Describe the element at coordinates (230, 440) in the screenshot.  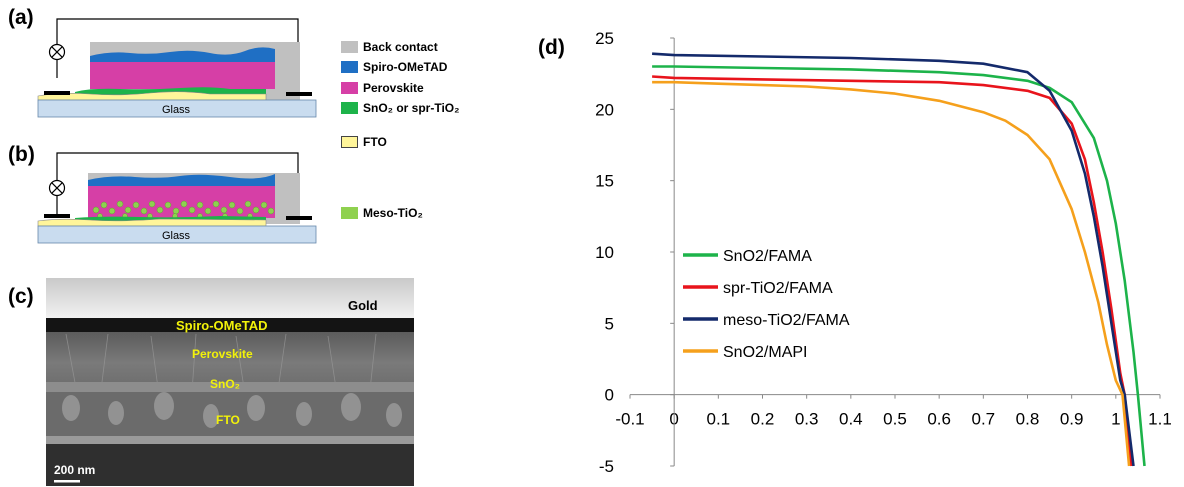
I see `interface-band` at that location.